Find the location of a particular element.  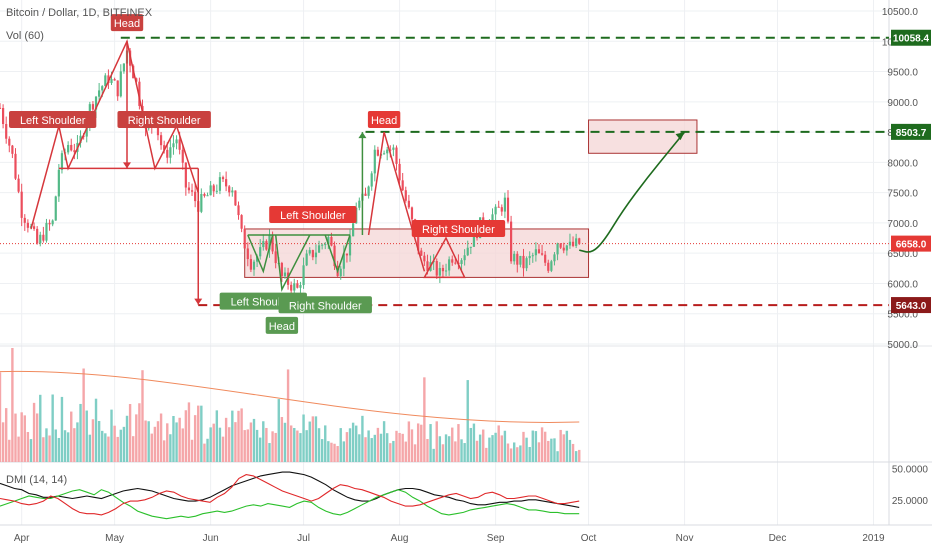

bearish-head-label-bg is located at coordinates (127, 23).